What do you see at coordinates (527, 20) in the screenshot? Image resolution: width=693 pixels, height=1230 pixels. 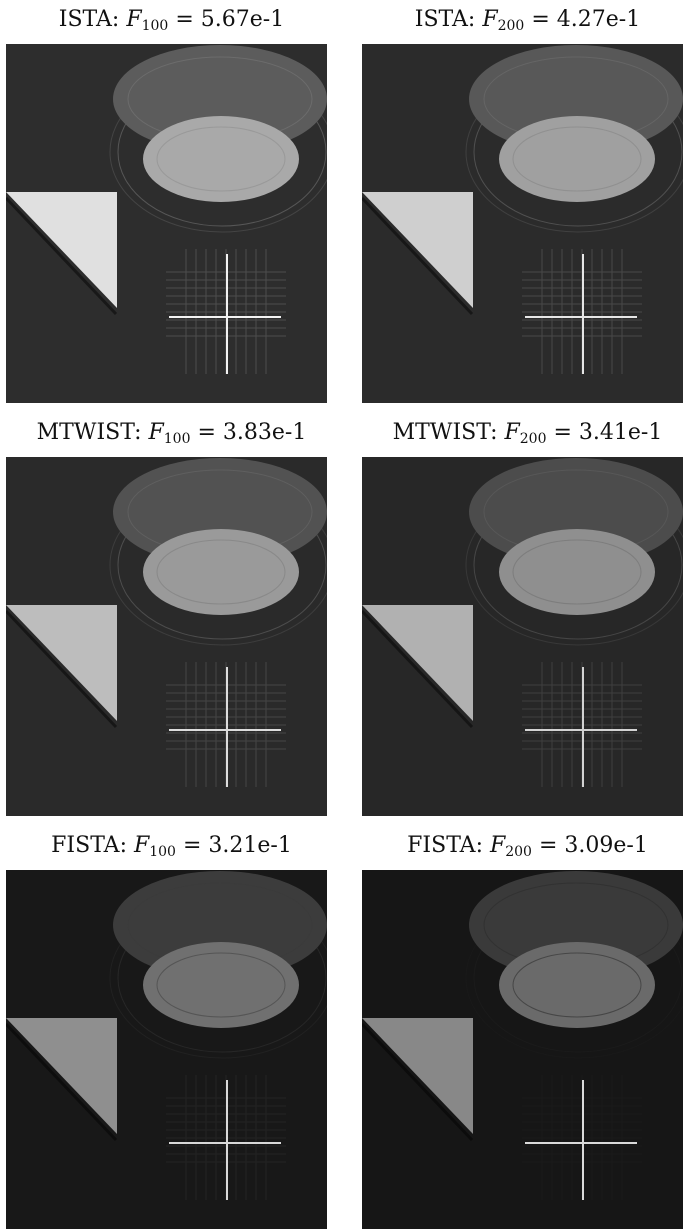 I see `panel-caption: ISTA: F200 = 4.27e-1` at bounding box center [527, 20].